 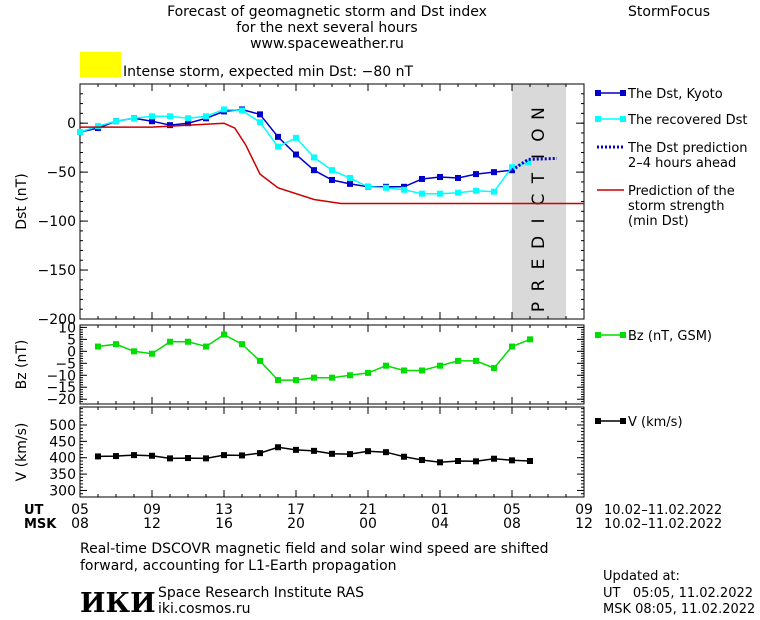 I want to click on dst-series-0-line, so click(x=296, y=148).